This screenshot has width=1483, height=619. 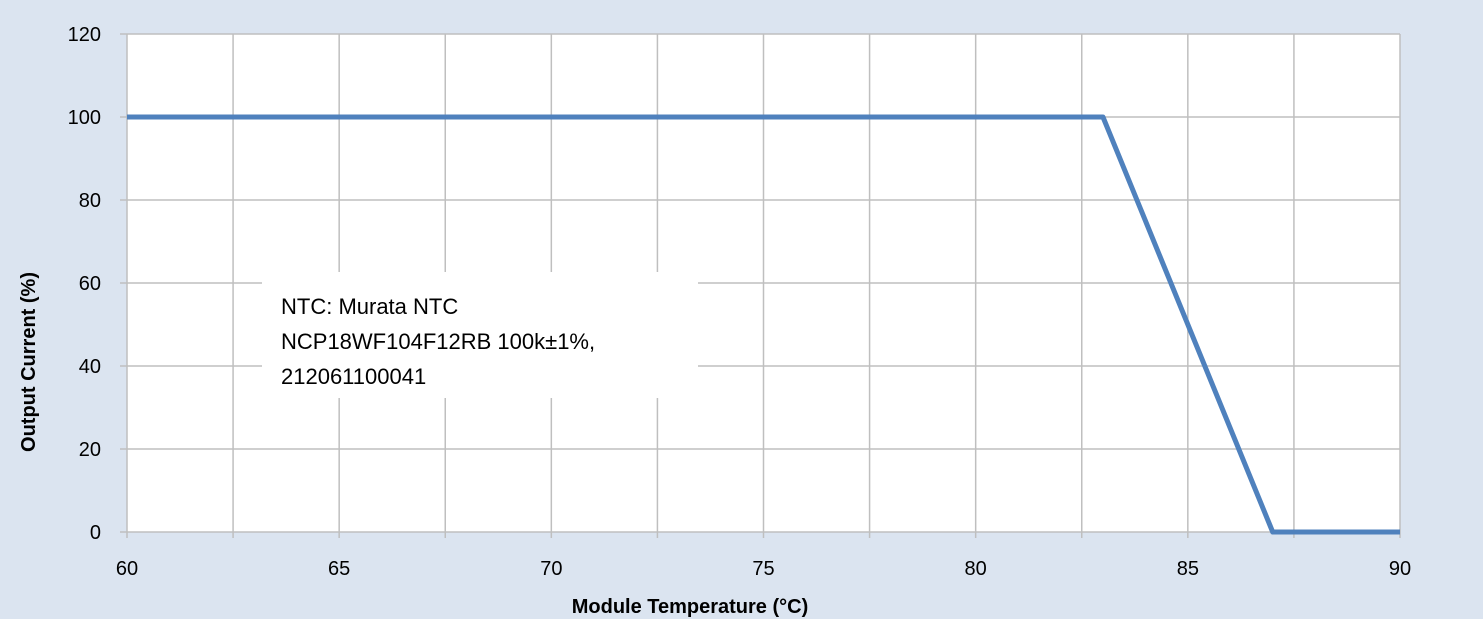 What do you see at coordinates (690, 607) in the screenshot?
I see `x-axis-title: Module Temperature (°C)` at bounding box center [690, 607].